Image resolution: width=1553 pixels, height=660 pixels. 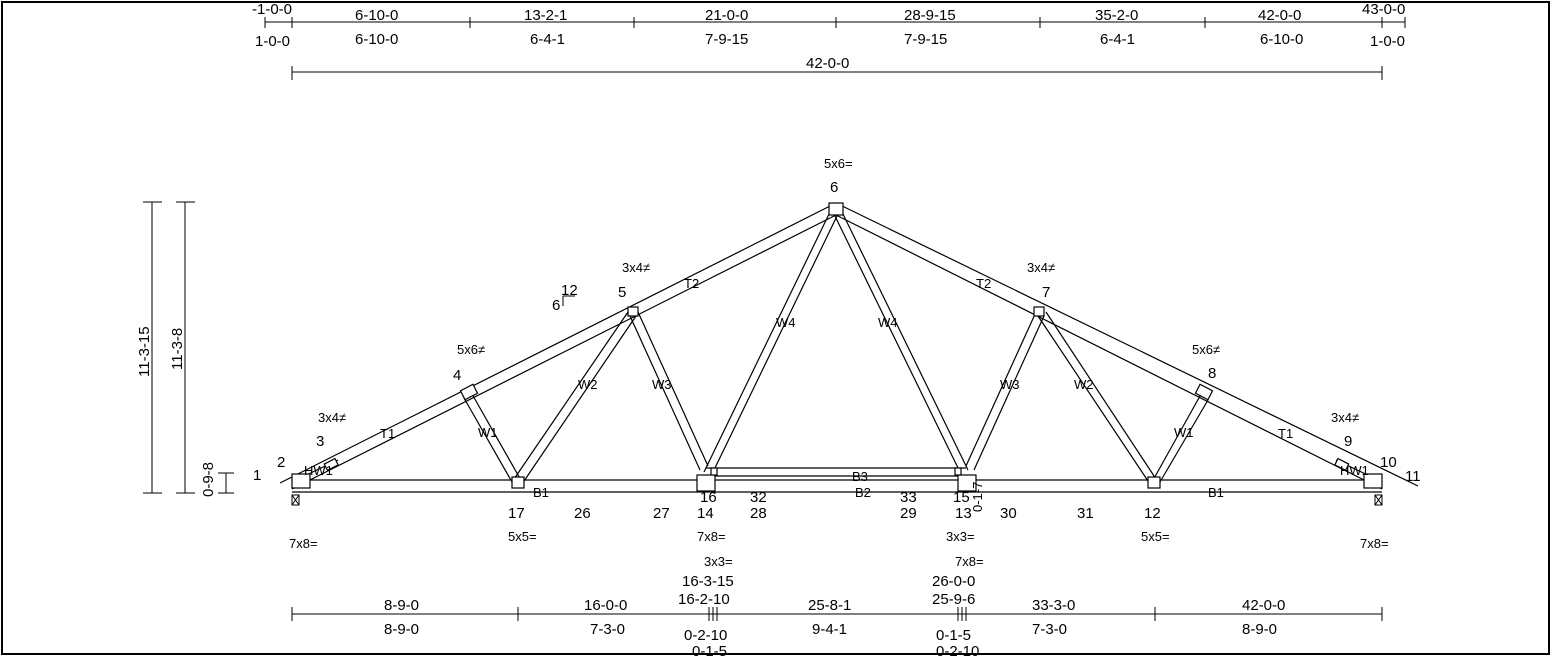 What do you see at coordinates (1259, 629) in the screenshot?
I see `bottom-span-5: 8-9-0` at bounding box center [1259, 629].